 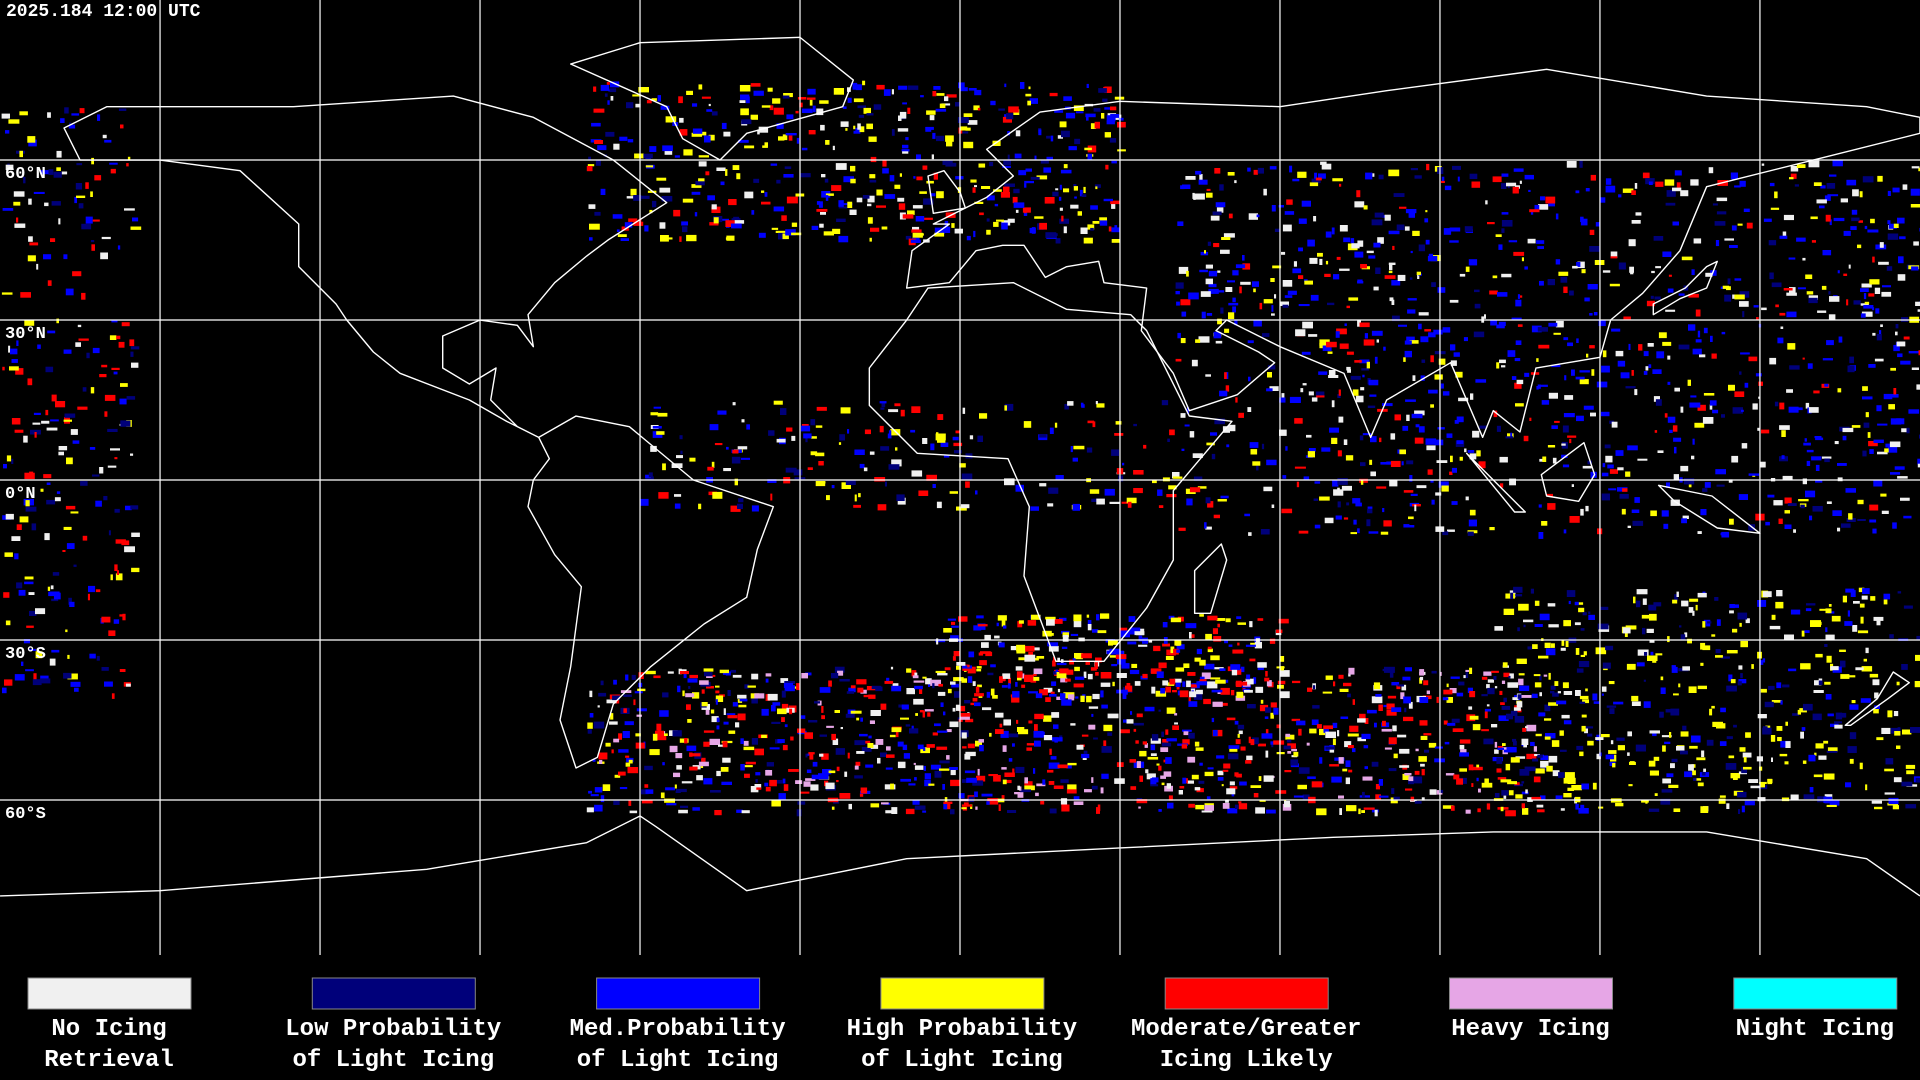 I want to click on legend-swatch, so click(x=1246, y=993).